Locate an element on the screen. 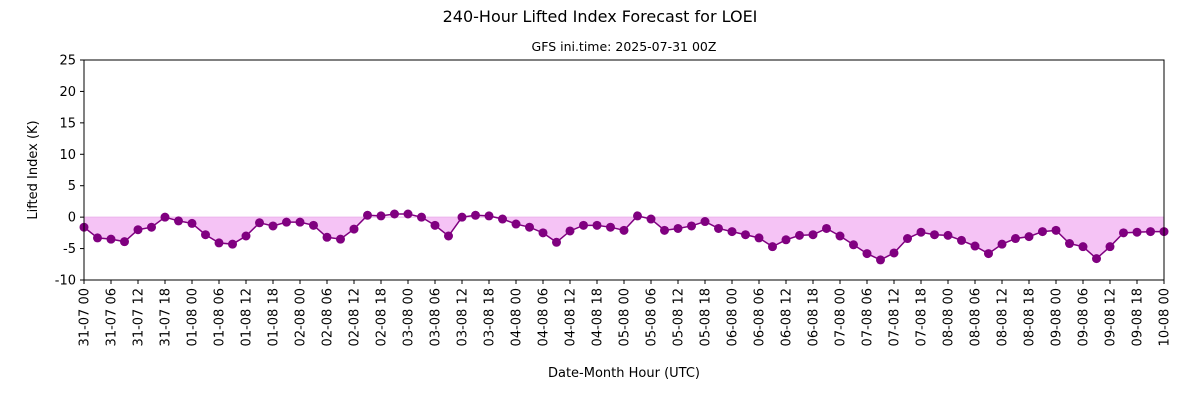 This screenshot has width=1200, height=400. y-tick-label: 25 is located at coordinates (67, 61).